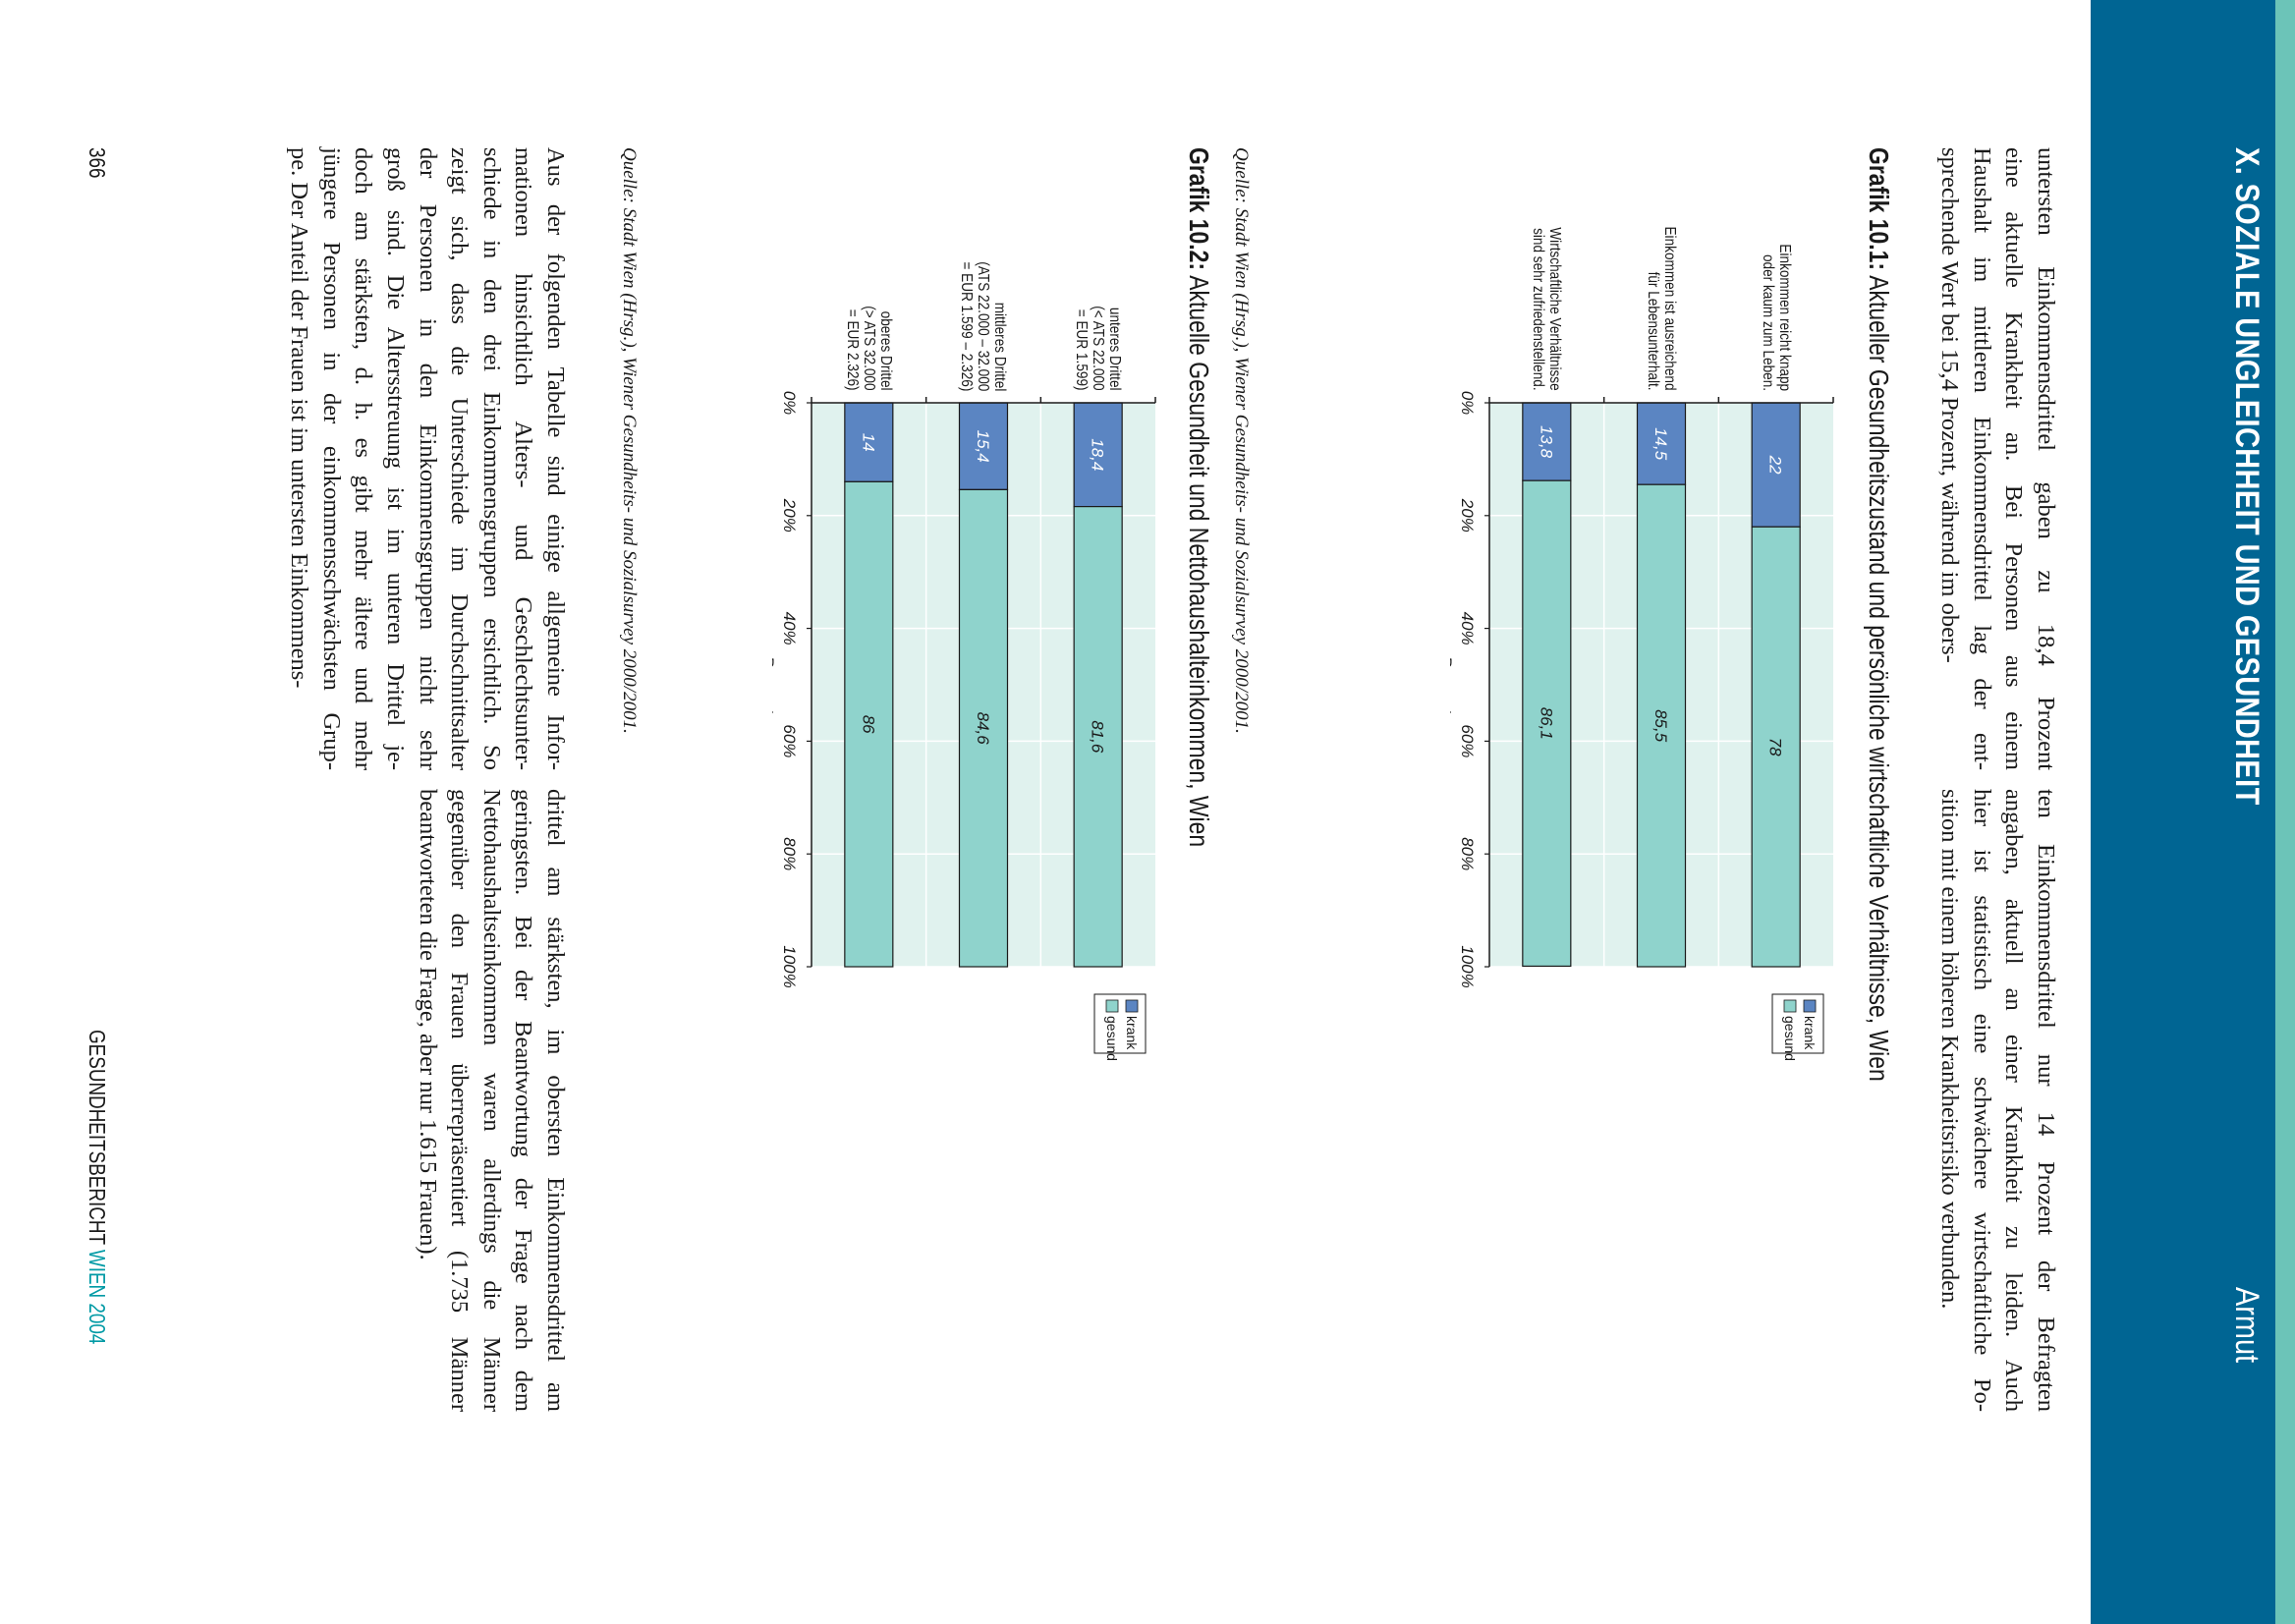 This screenshot has width=2295, height=1624. What do you see at coordinates (1539, 309) in the screenshot?
I see `category-label-line: sind sehr zufriedenstellend.` at bounding box center [1539, 309].